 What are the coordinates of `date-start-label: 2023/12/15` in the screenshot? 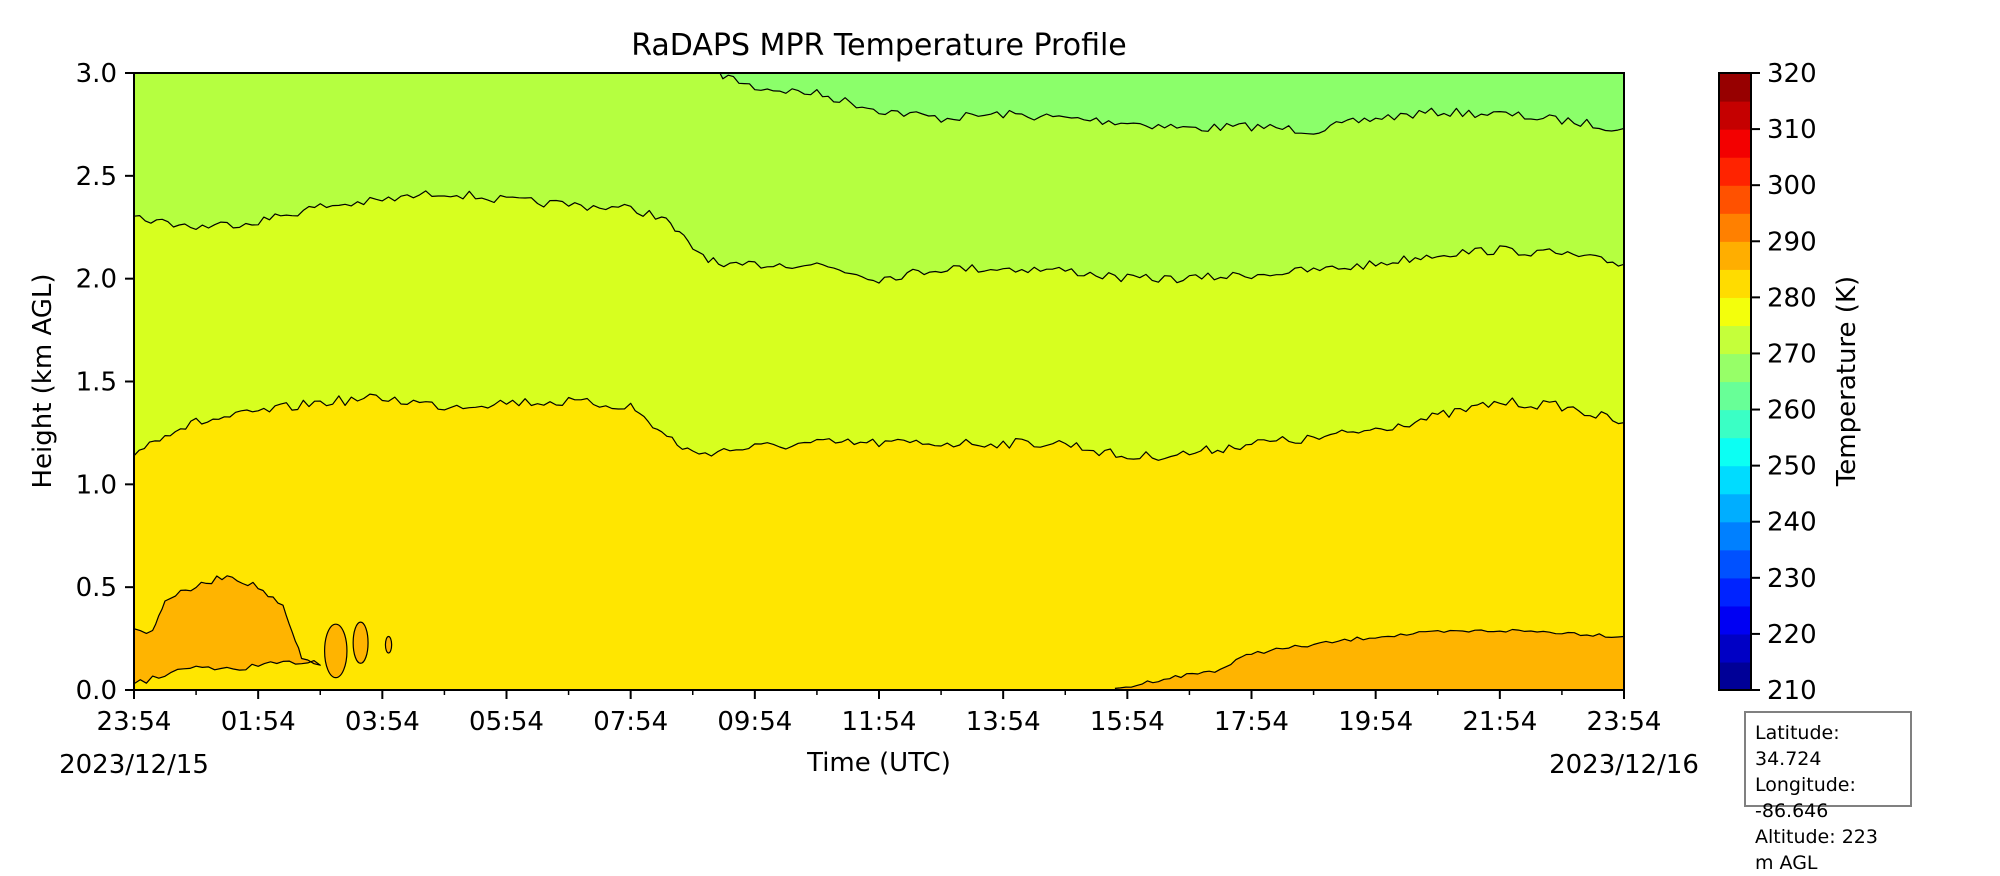 It's located at (134, 765).